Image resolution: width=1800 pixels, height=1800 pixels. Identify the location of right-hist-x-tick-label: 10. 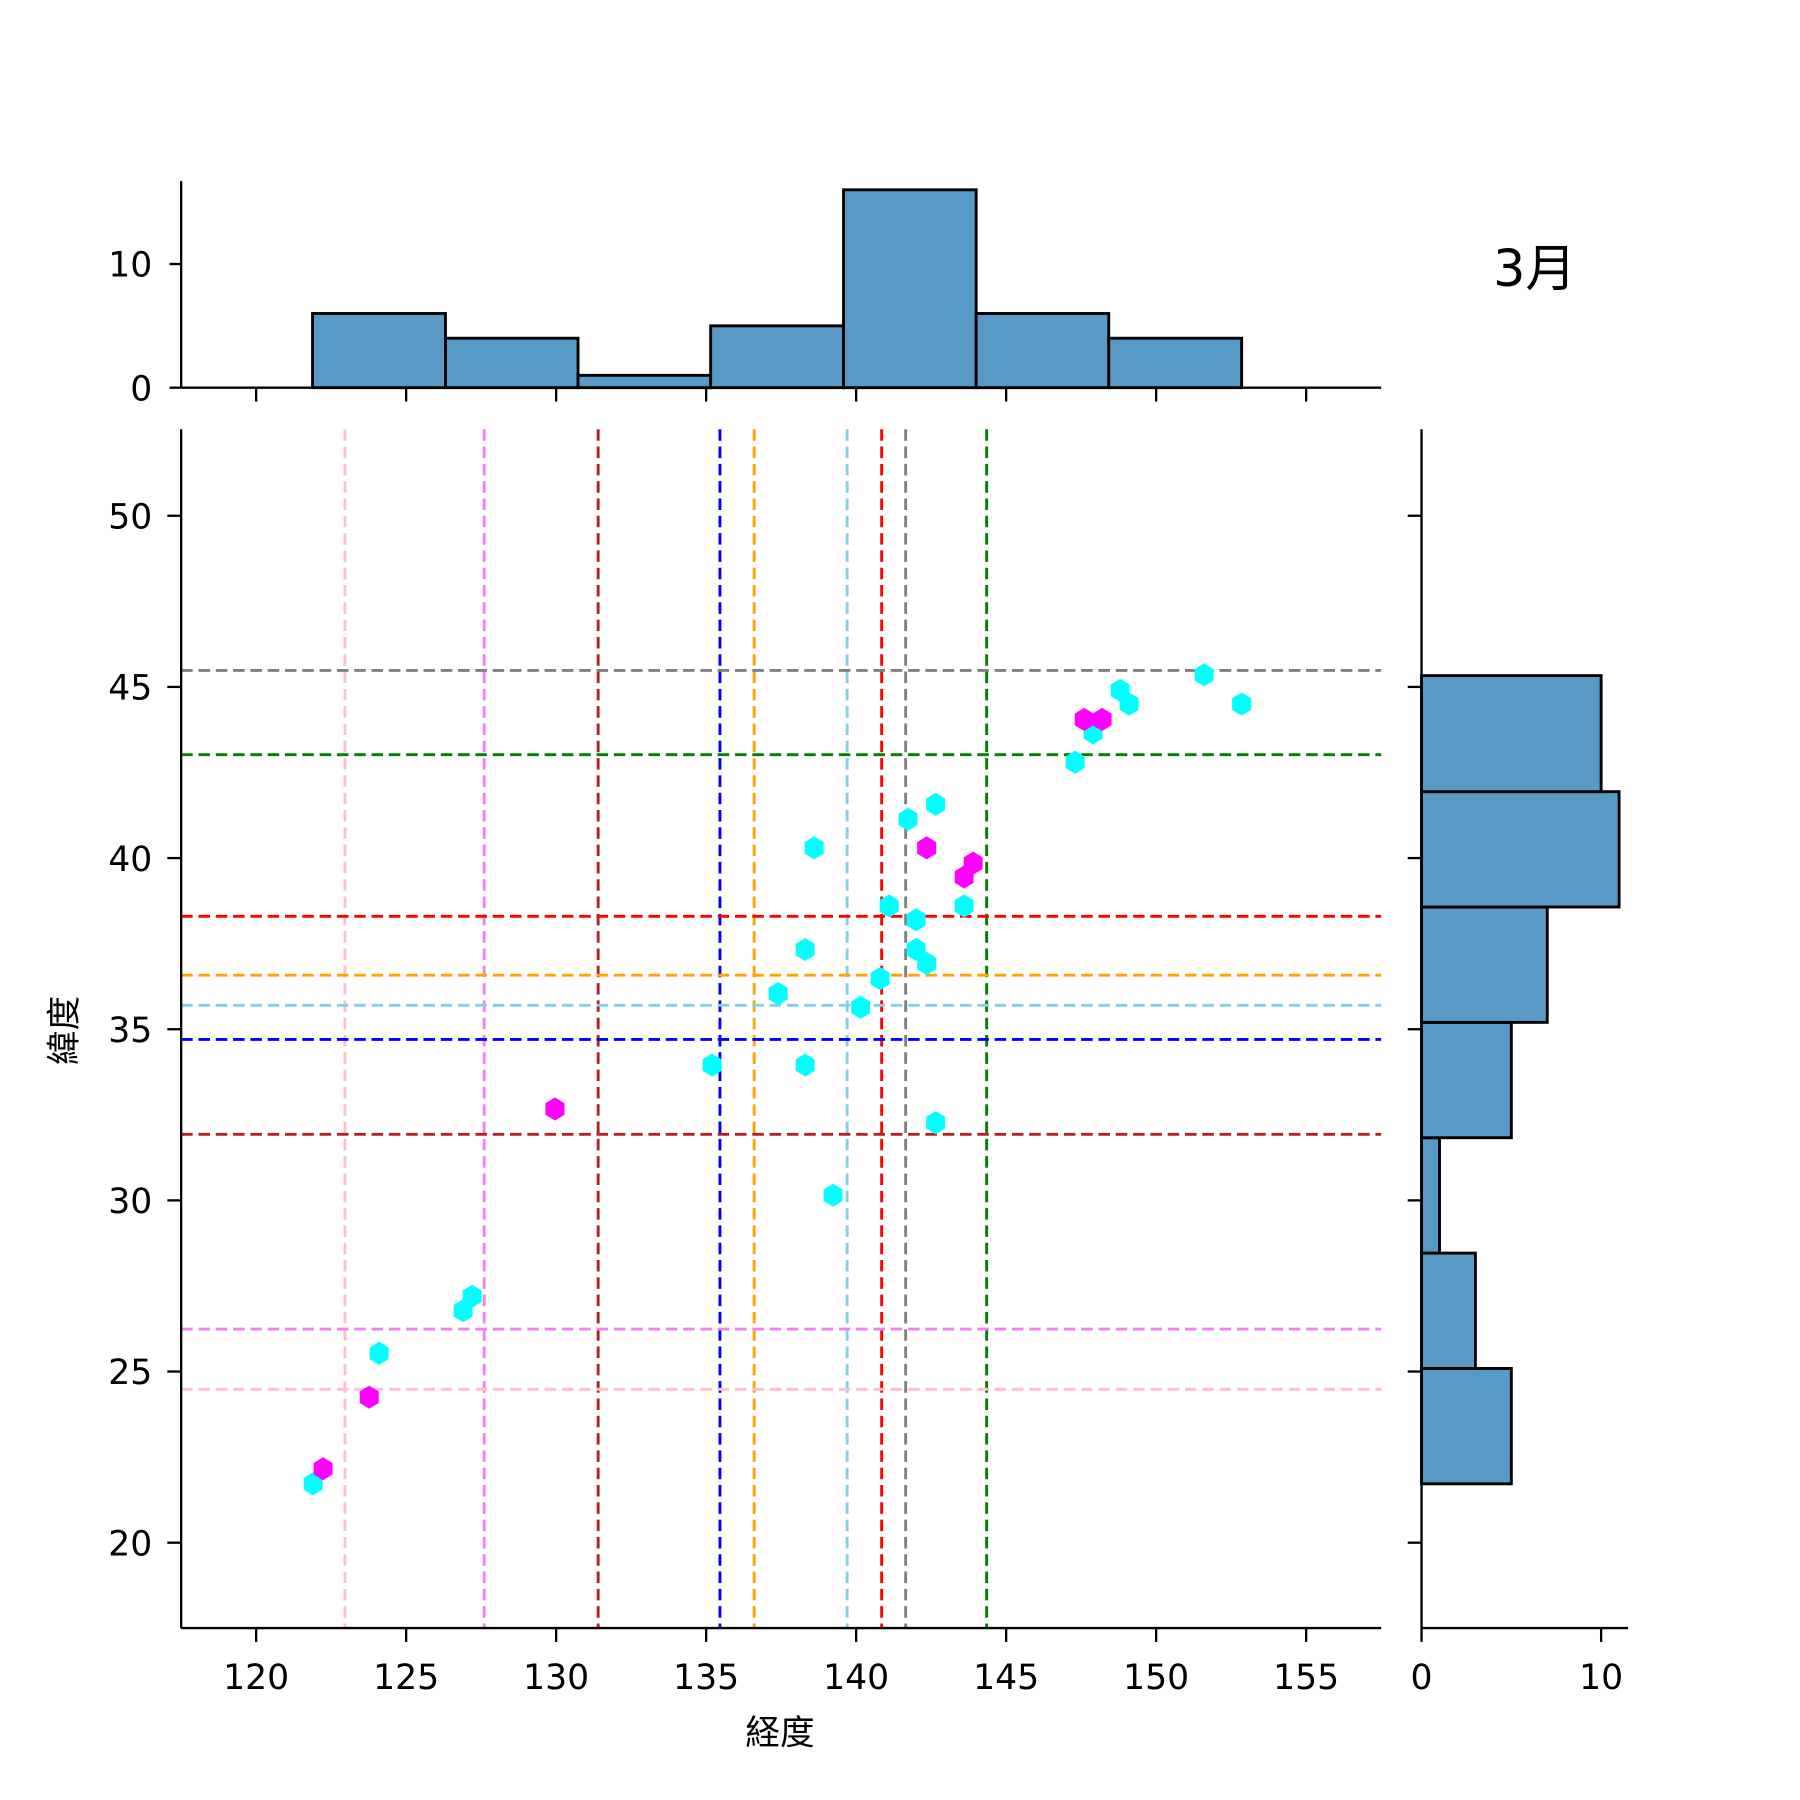
(1601, 1678).